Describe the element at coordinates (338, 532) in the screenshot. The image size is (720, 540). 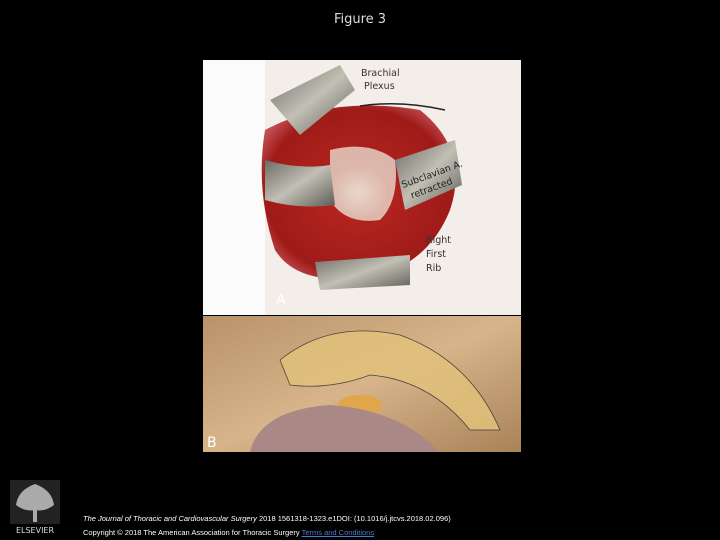
I see `terms-link: Terms and Conditions` at that location.